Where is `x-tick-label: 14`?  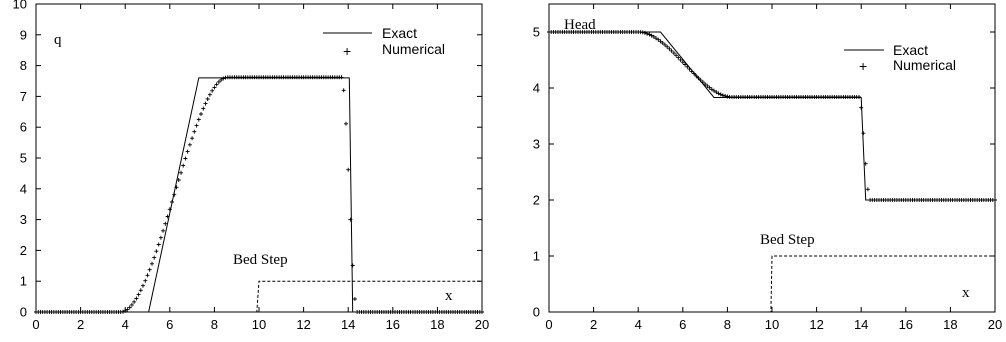 x-tick-label: 14 is located at coordinates (861, 324).